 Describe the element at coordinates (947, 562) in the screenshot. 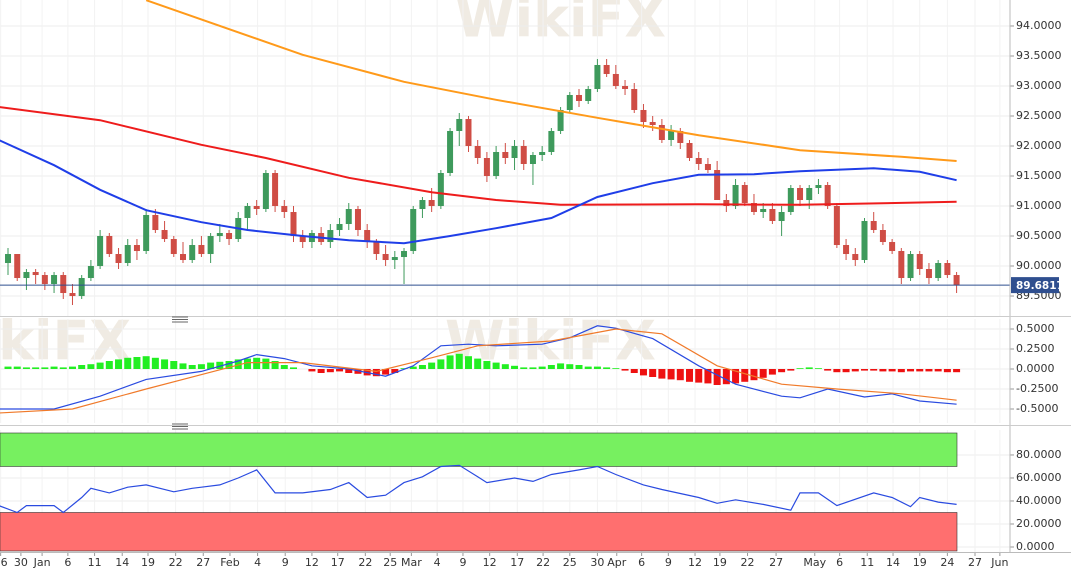

I see `x-tick-label: 24` at that location.